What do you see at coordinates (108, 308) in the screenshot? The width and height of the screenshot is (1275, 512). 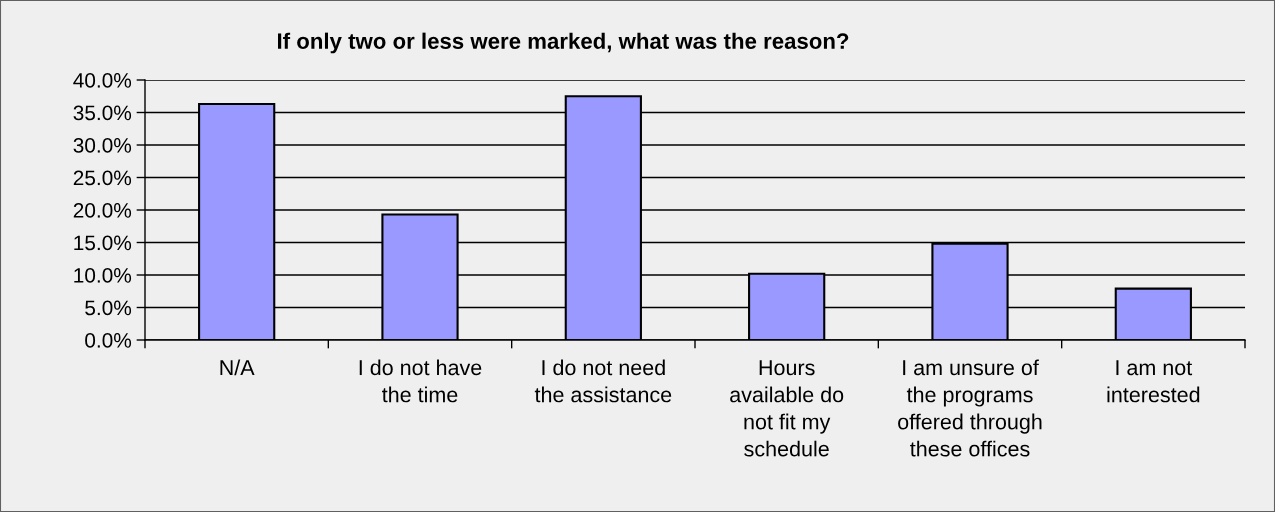 I see `y-tick-label: 5.0%` at bounding box center [108, 308].